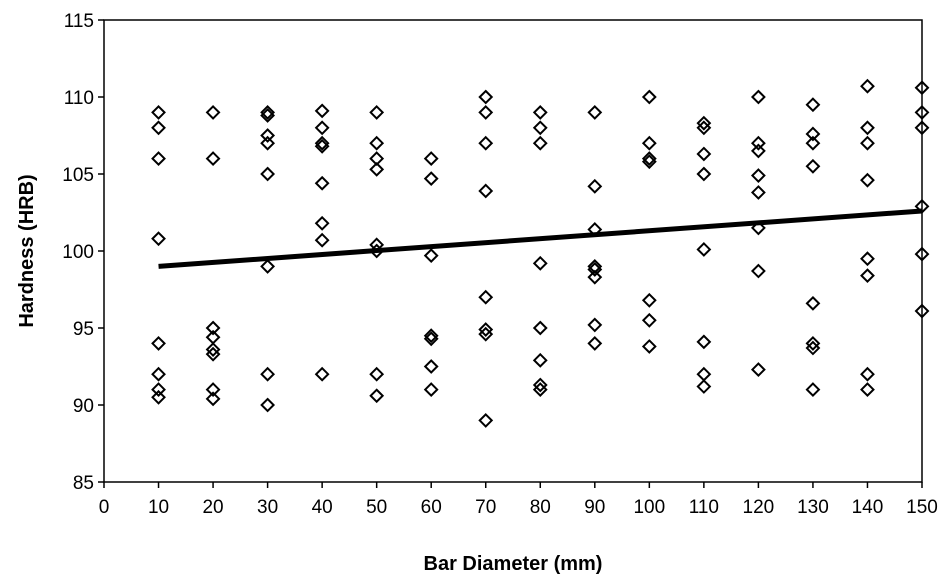 The width and height of the screenshot is (946, 579). I want to click on x-tick-label: 110, so click(704, 507).